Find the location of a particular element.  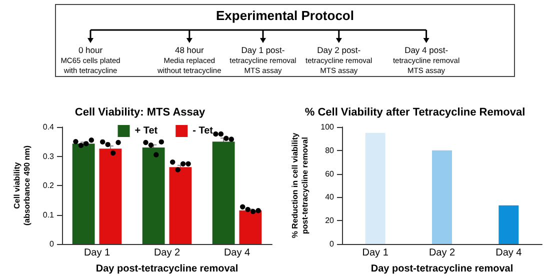

y-axis-title: Cell viability (absorbance 490 nm) is located at coordinates (22, 185).